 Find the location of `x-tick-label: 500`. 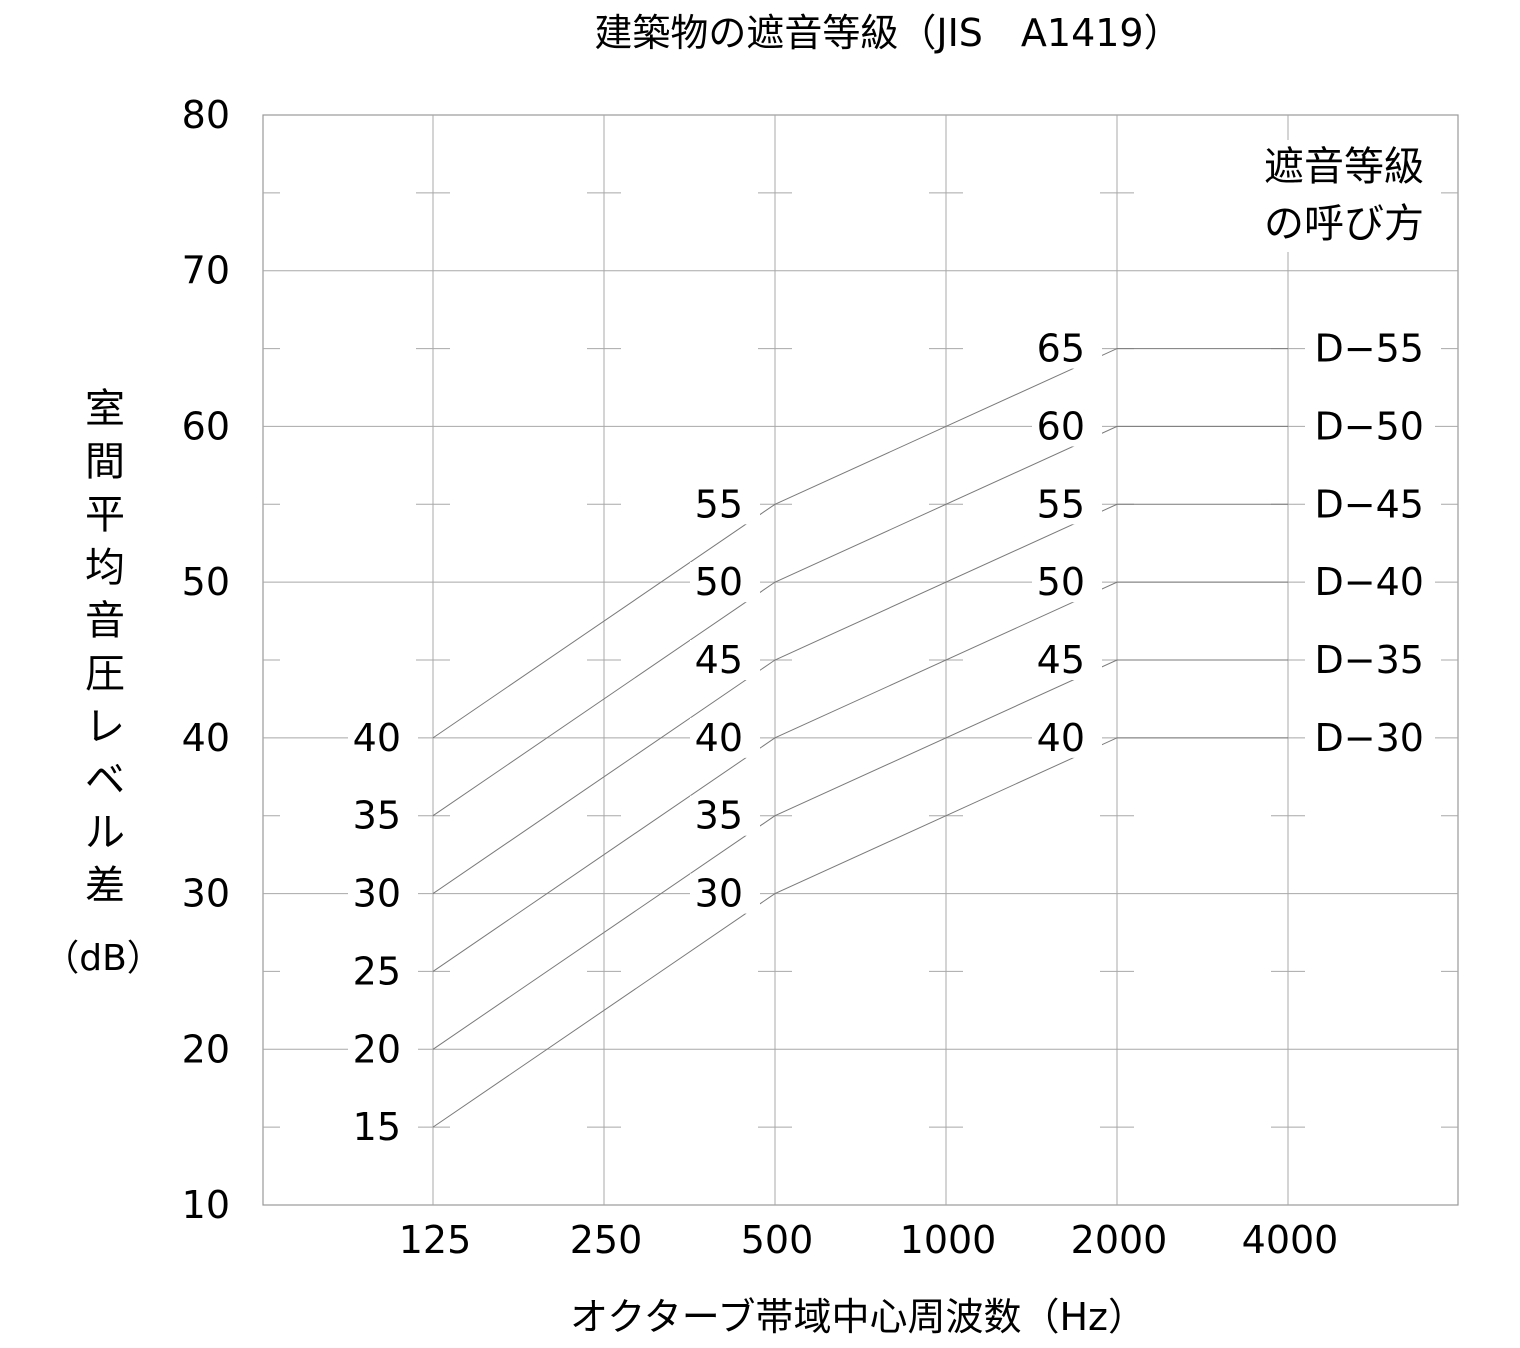

x-tick-label: 500 is located at coordinates (777, 1240).